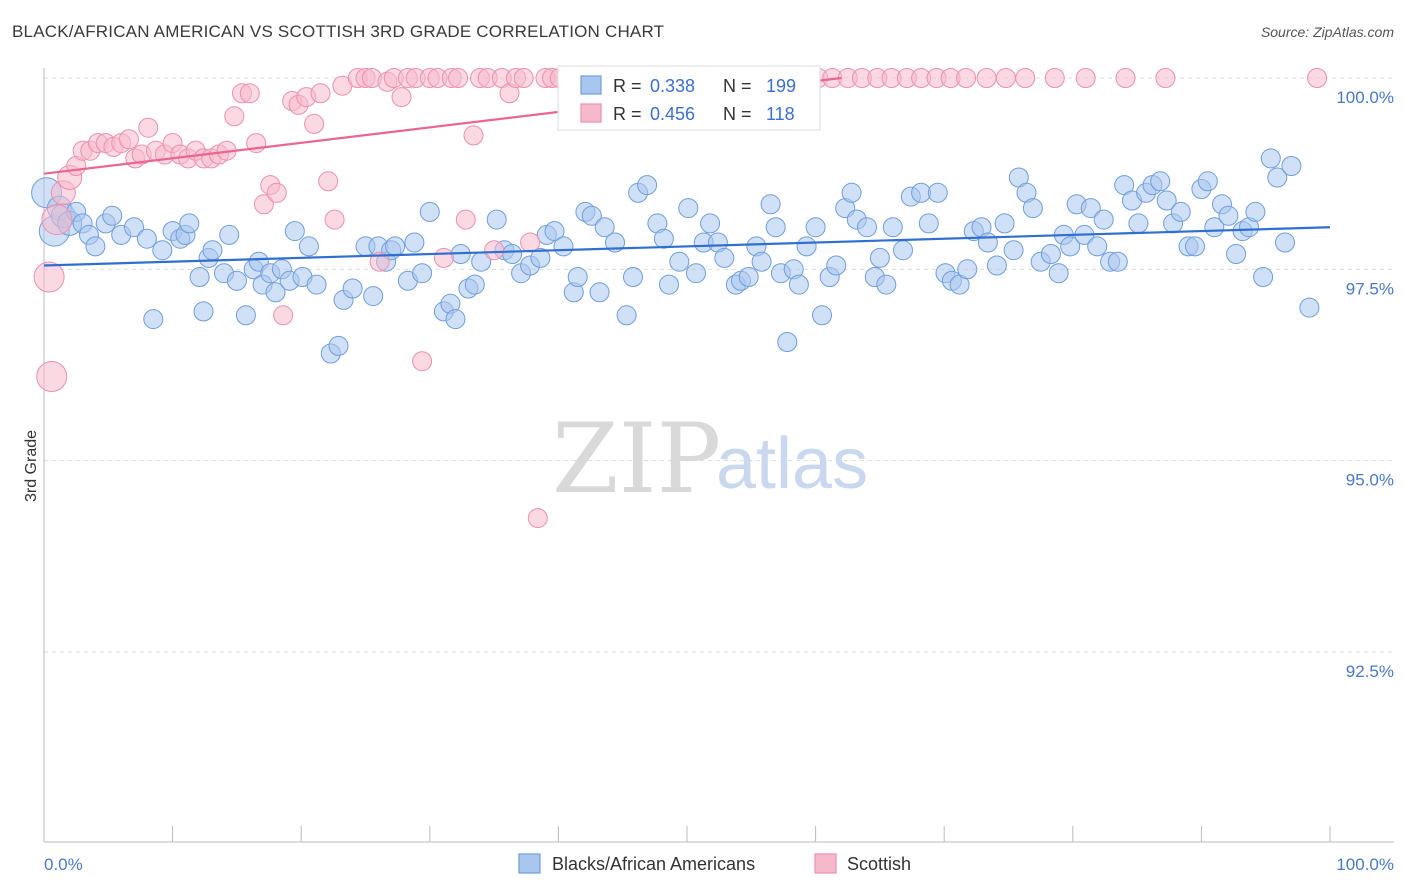  Describe the element at coordinates (879, 864) in the screenshot. I see `bottom-legend-label-pink: Scottish` at that location.